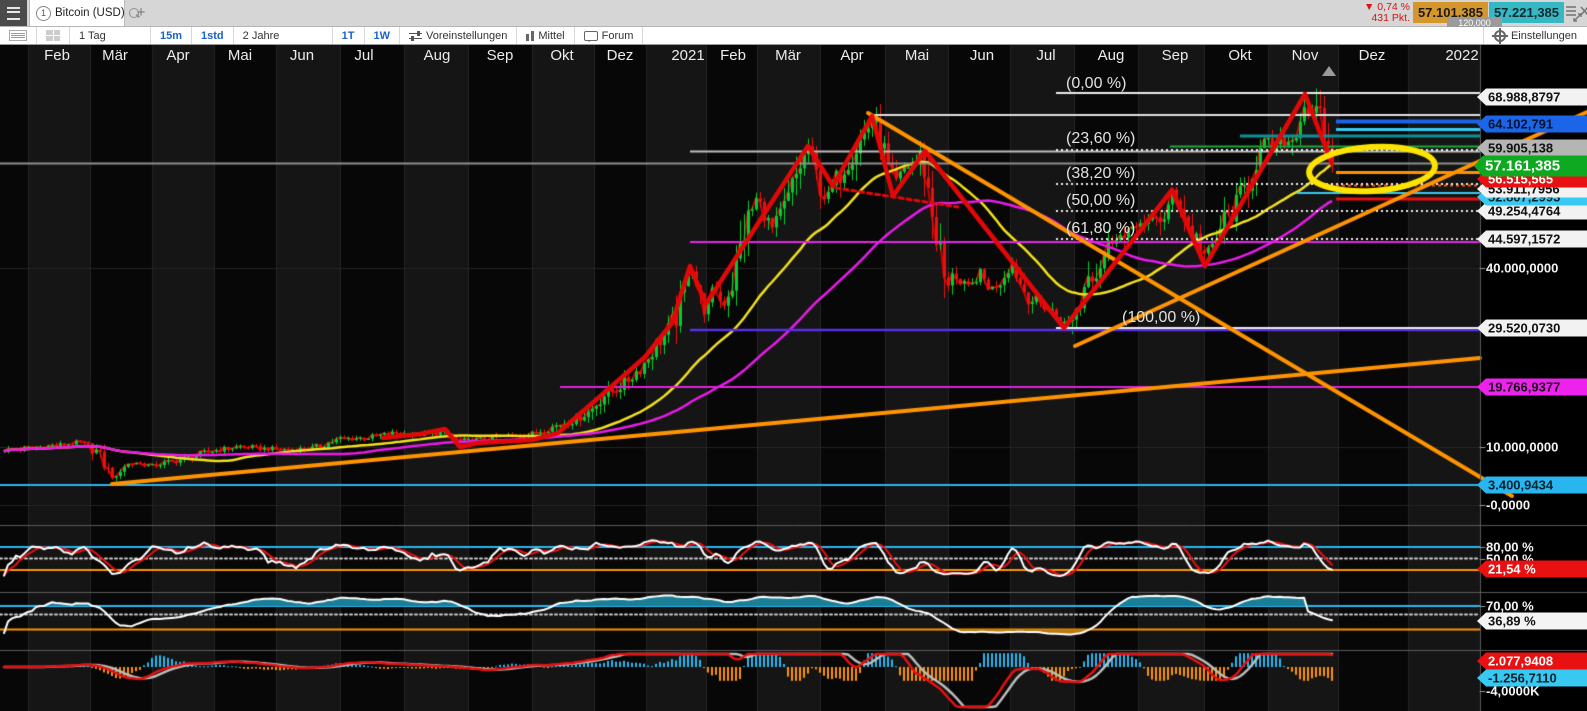 The width and height of the screenshot is (1587, 711). Describe the element at coordinates (1532, 239) in the screenshot. I see `price-level-label: 44.597,1572` at that location.